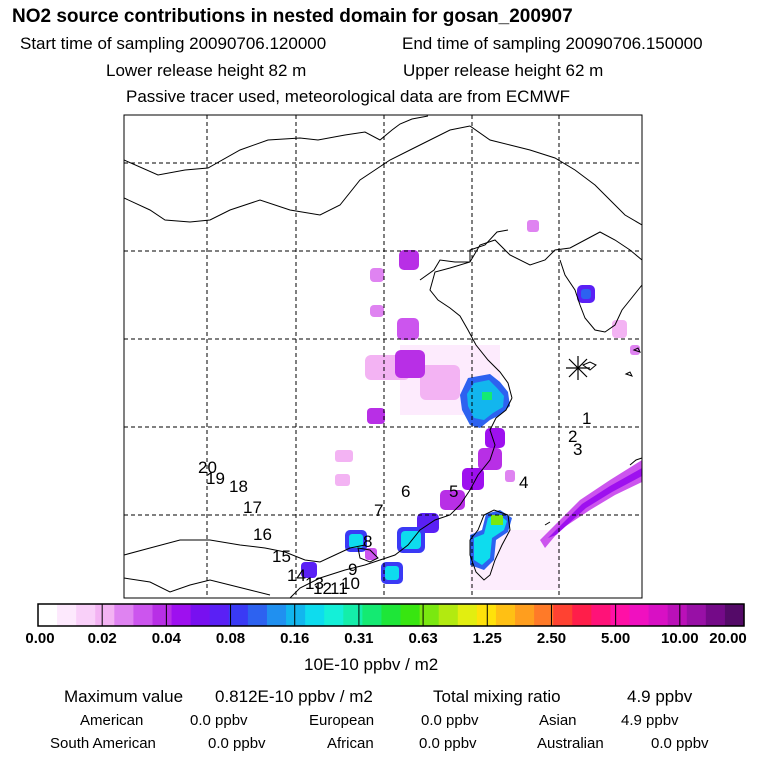  I want to click on legend-units: 10E-10 ppbv / m2, so click(371, 664).